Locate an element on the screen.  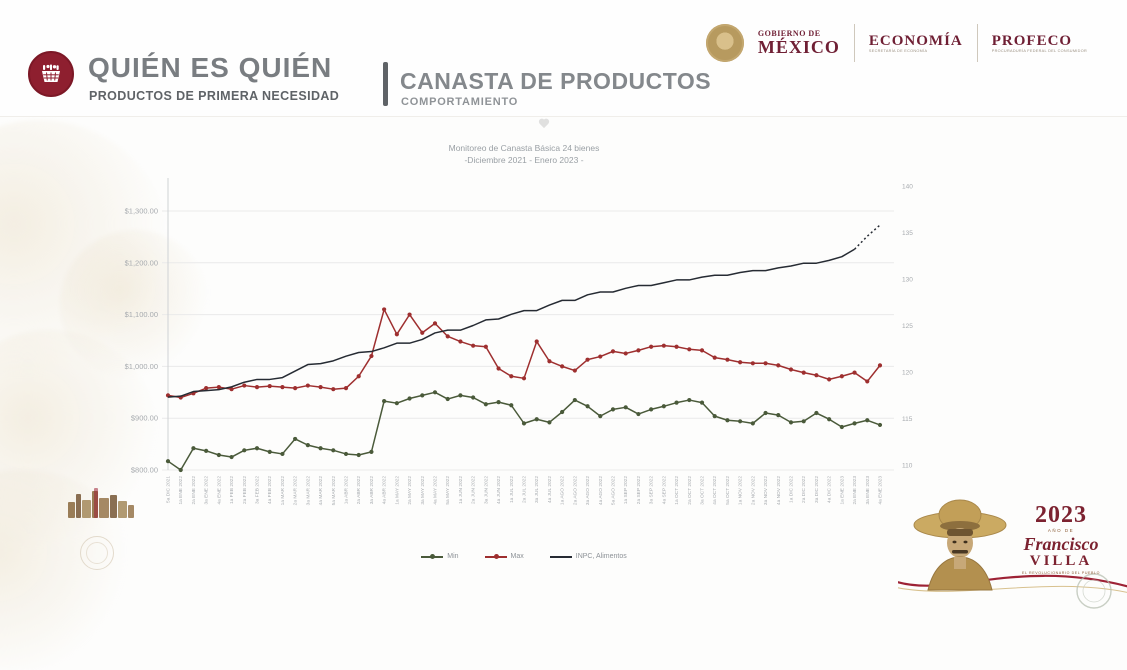
watermark-ornament is located at coordinates (135, 305).